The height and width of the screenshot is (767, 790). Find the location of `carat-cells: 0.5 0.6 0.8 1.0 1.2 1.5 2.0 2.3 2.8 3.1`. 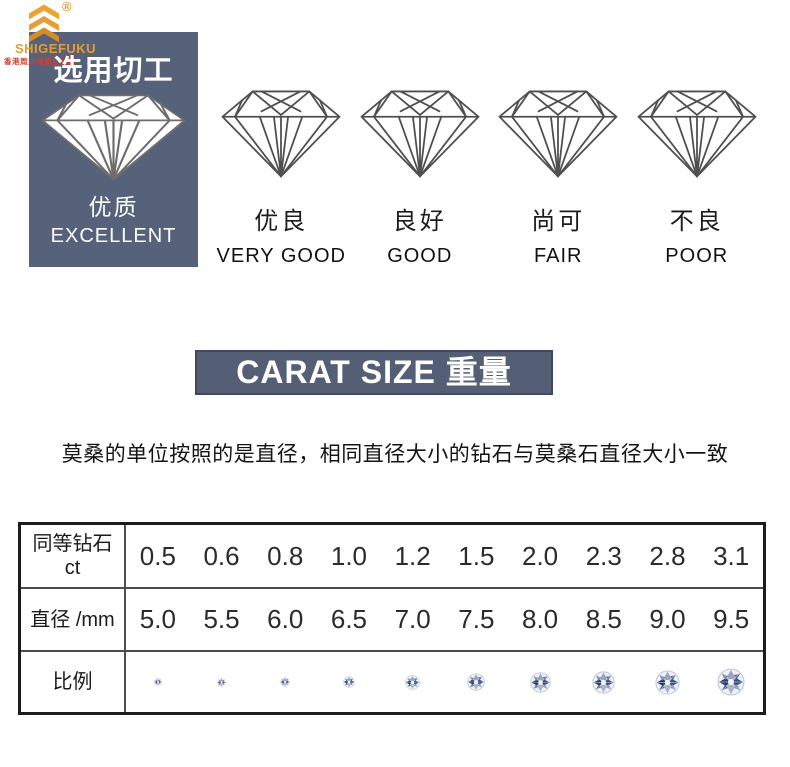

carat-cells: 0.5 0.6 0.8 1.0 1.2 1.5 2.0 2.3 2.8 3.1 is located at coordinates (444, 556).